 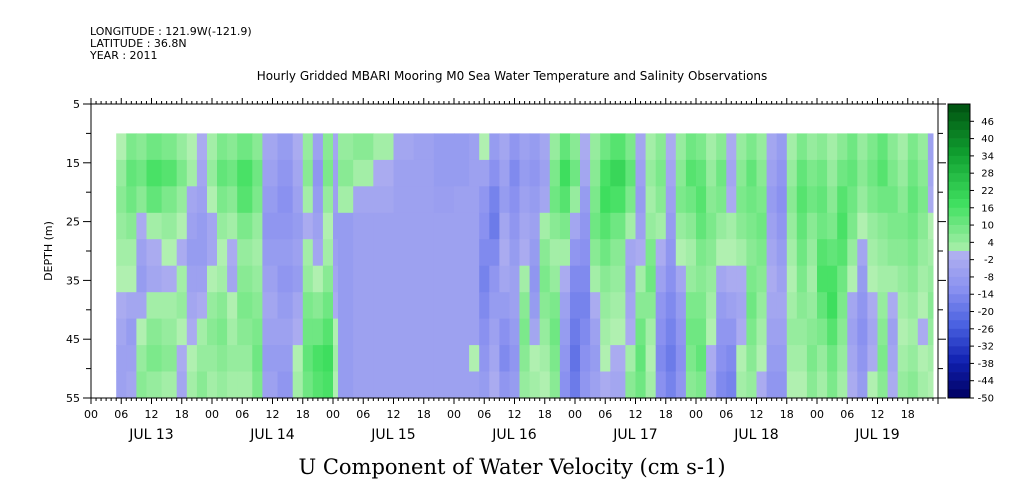 I want to click on x-hour-label: 06, so click(x=121, y=414).